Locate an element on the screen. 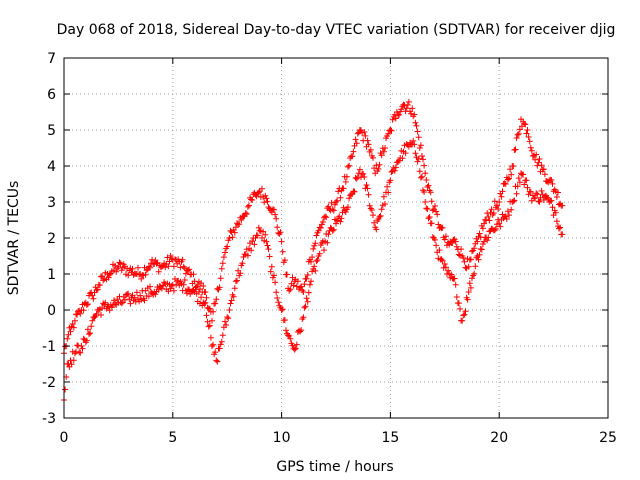  y-tick-label: -3 is located at coordinates (49, 419).